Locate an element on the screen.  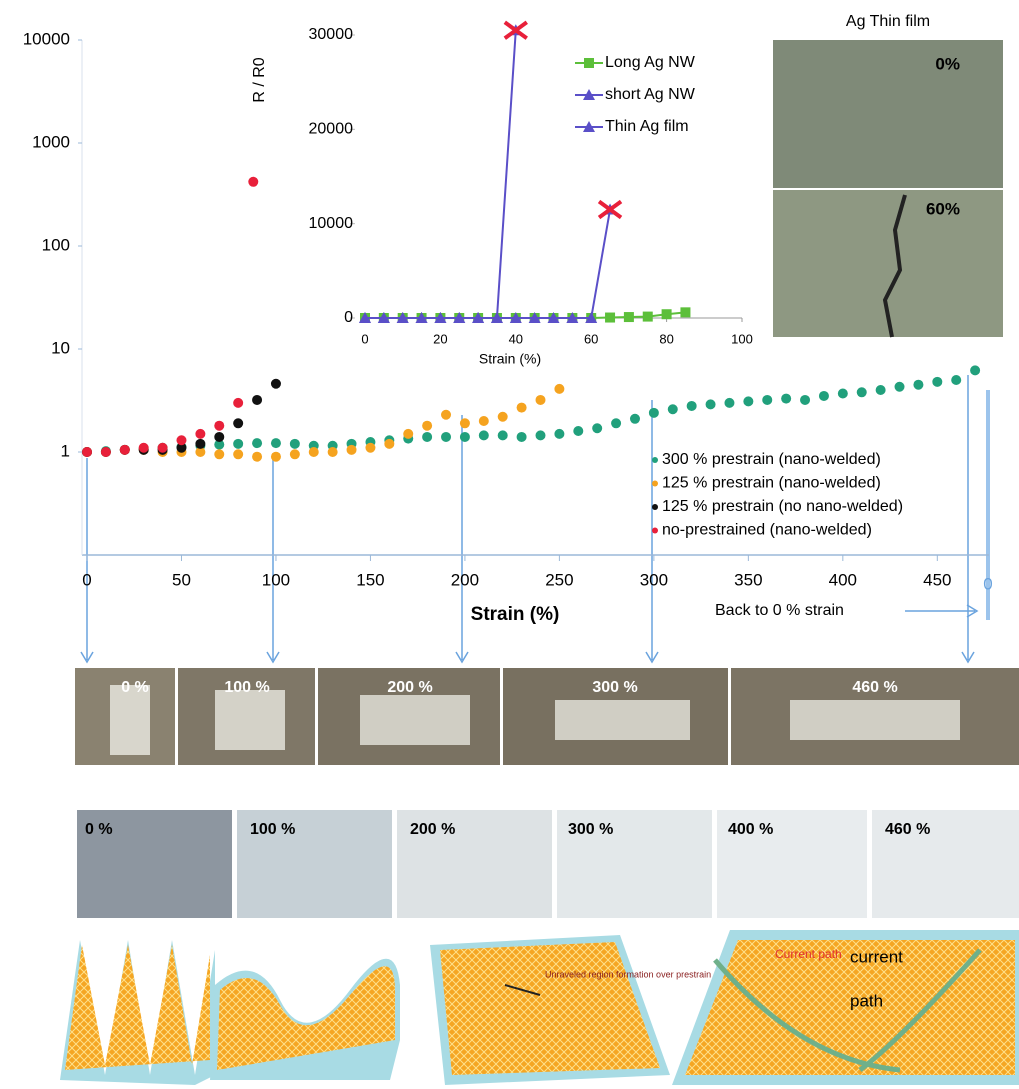
y-tick-label: 1000 is located at coordinates (51, 141).